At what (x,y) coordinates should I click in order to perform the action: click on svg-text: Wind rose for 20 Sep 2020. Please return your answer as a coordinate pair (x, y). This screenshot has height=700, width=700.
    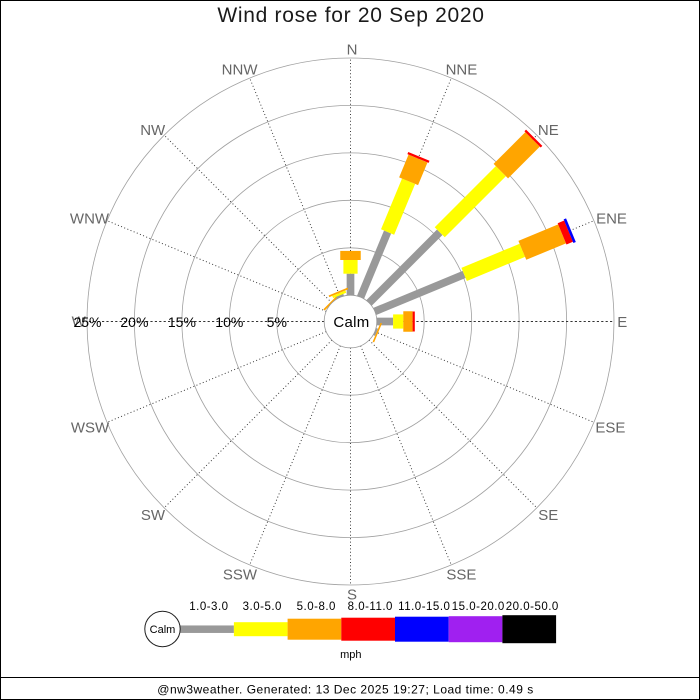
    Looking at the image, I should click on (350, 15).